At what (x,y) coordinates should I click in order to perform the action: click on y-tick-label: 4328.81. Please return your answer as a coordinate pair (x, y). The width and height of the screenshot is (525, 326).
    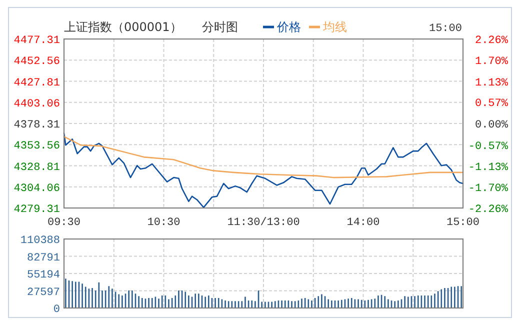
    Looking at the image, I should click on (37, 168).